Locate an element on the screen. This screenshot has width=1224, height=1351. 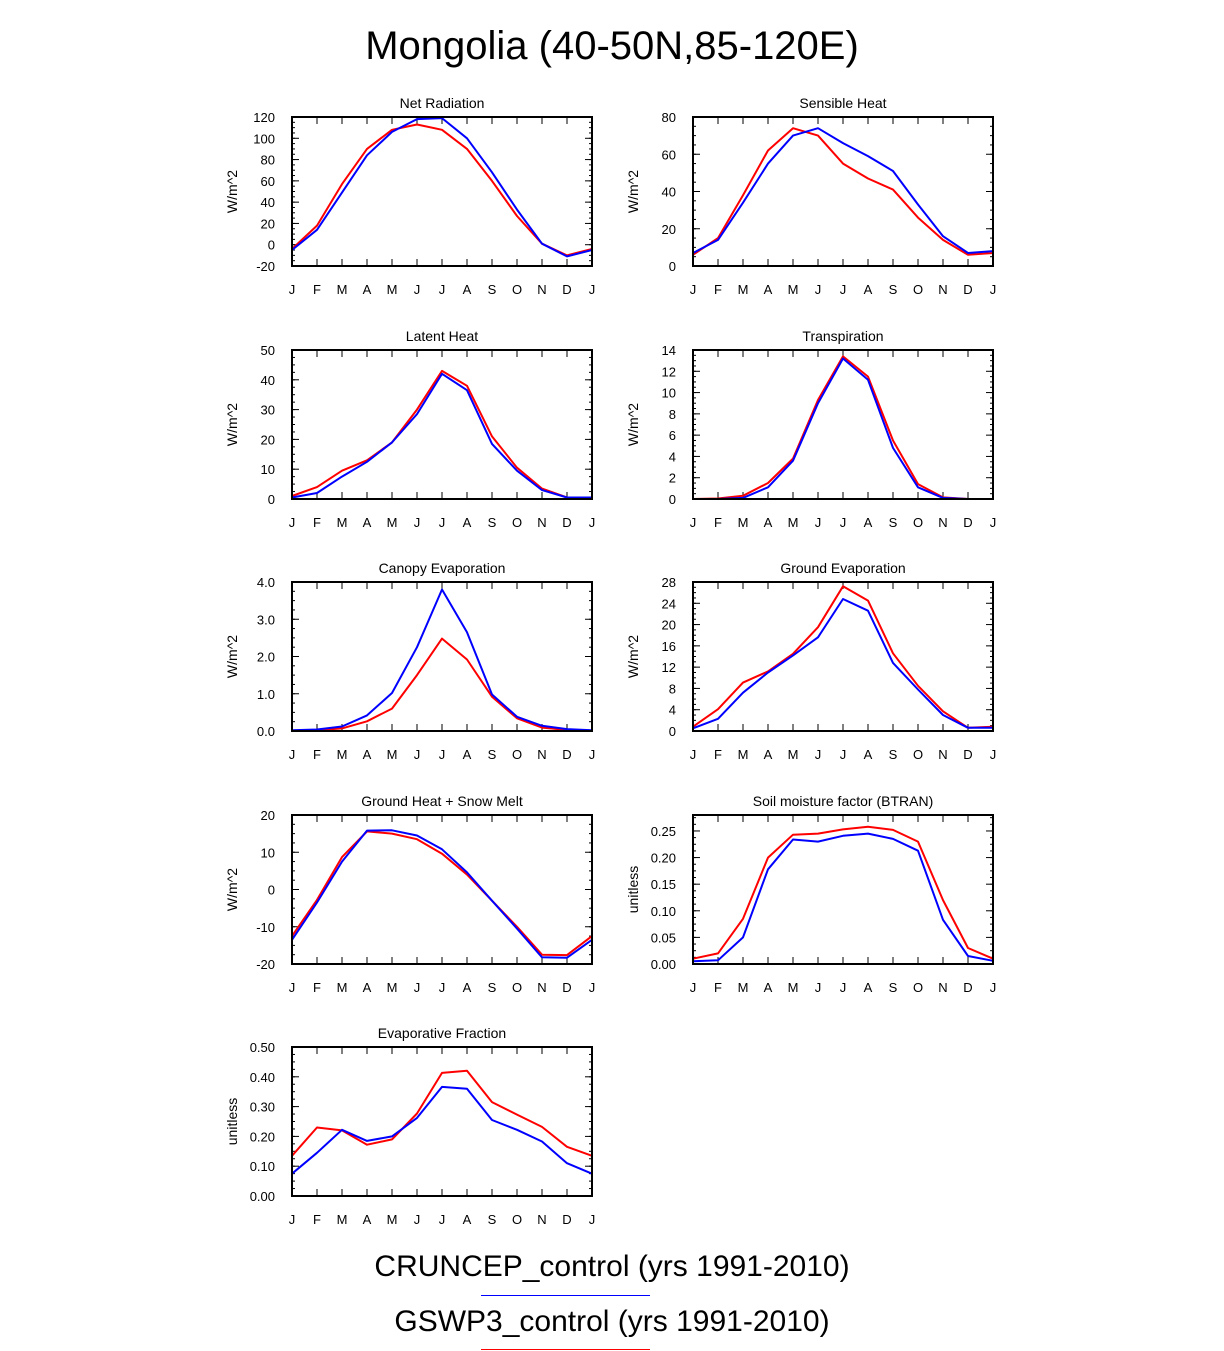
chart-title: Transpiration is located at coordinates (842, 336).